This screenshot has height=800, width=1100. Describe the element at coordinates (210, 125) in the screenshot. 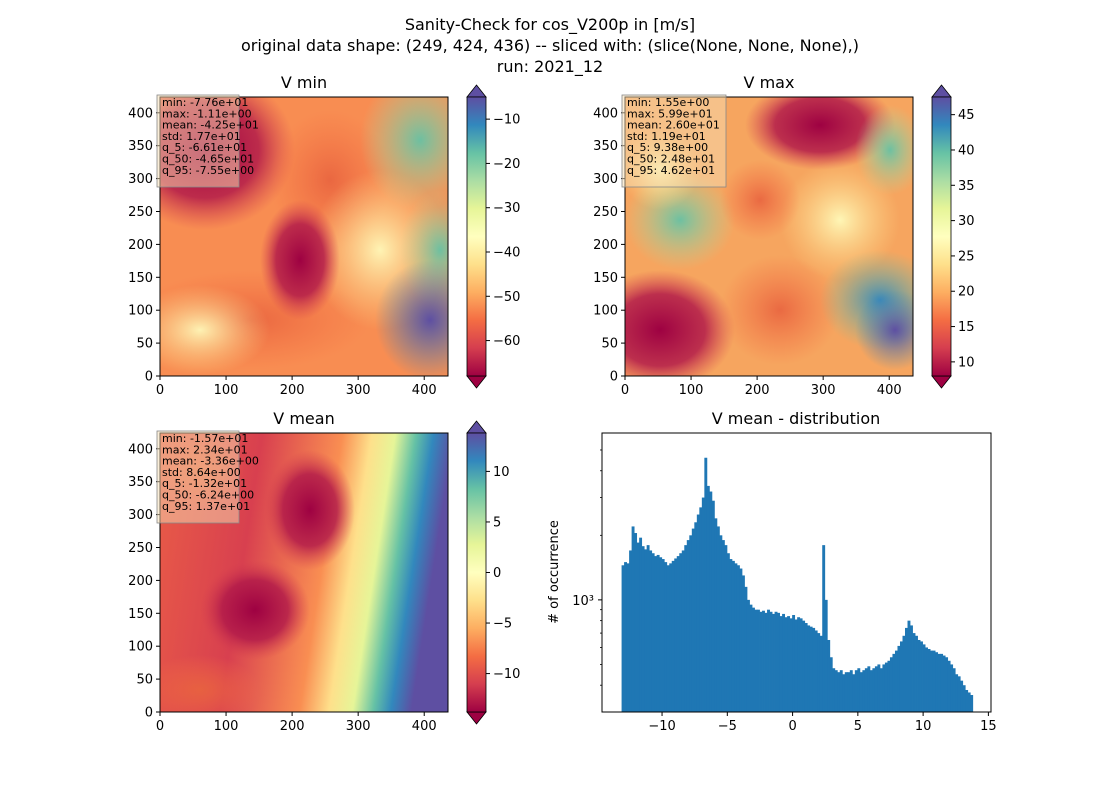

I see `stats-line: mean: -4.25e+01` at that location.